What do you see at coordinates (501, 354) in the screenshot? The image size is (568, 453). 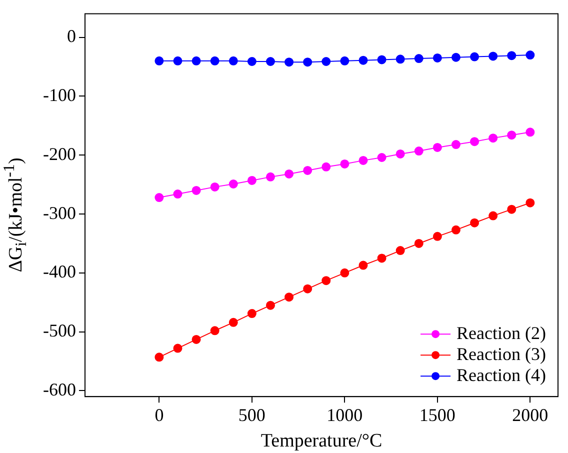 I see `legend-label: Reaction (3)` at bounding box center [501, 354].